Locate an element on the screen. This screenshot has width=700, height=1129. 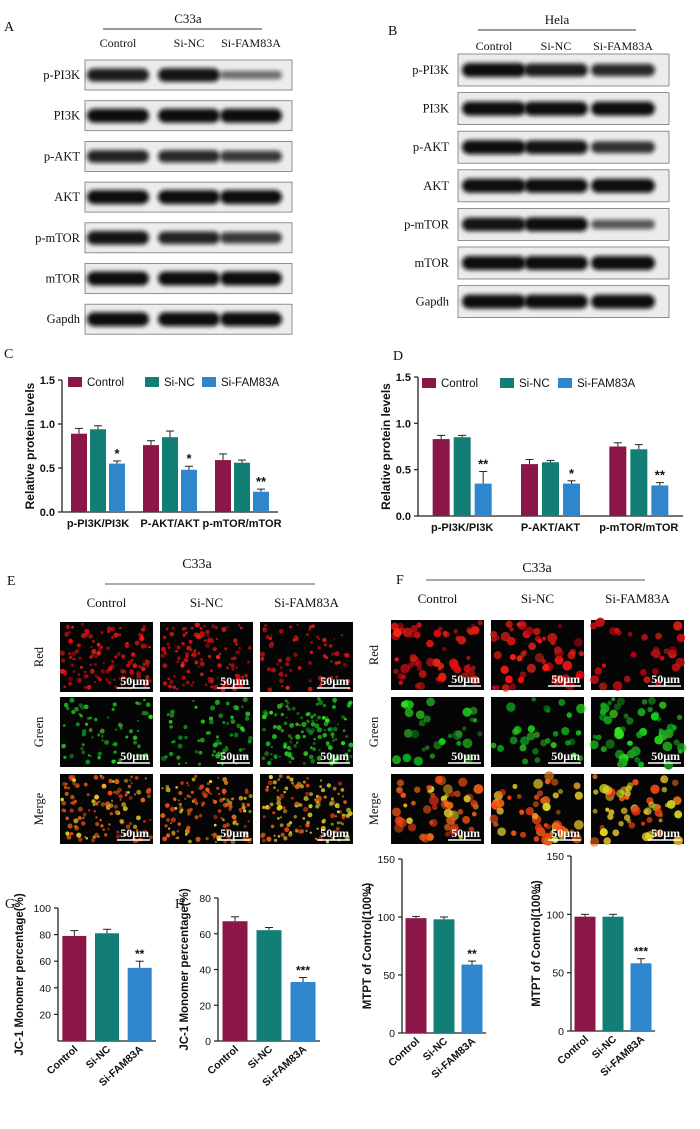
legend-swatch is located at coordinates (507, 383).